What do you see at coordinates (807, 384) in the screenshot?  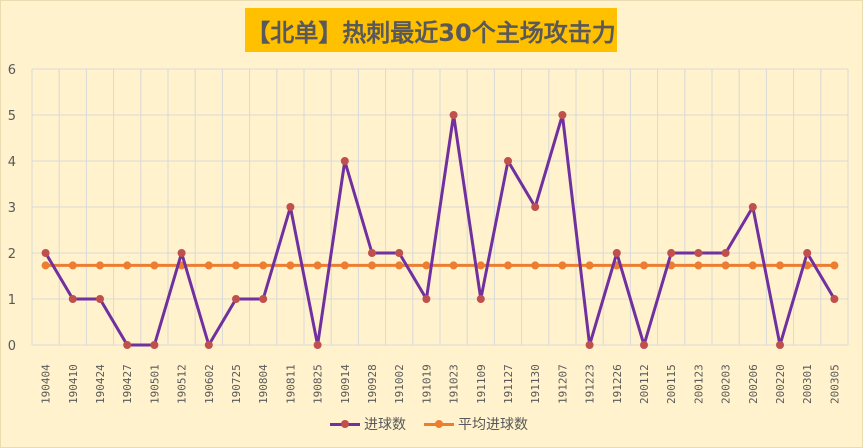 I see `x-tick-label: 200301` at bounding box center [807, 384].